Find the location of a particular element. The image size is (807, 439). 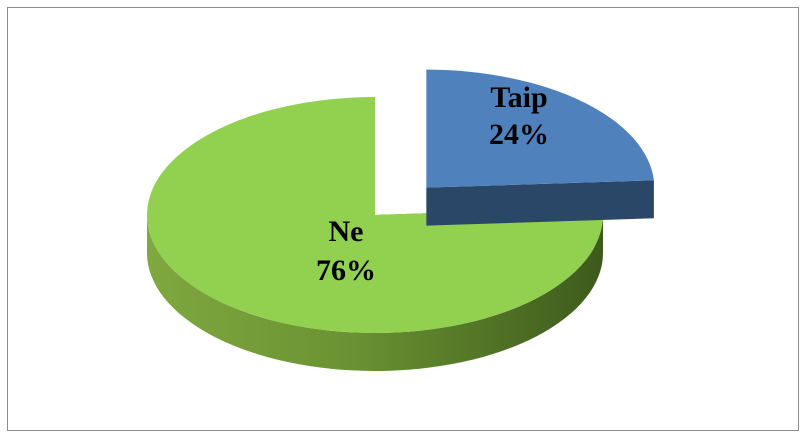

slice-label-ne: Ne is located at coordinates (346, 231).